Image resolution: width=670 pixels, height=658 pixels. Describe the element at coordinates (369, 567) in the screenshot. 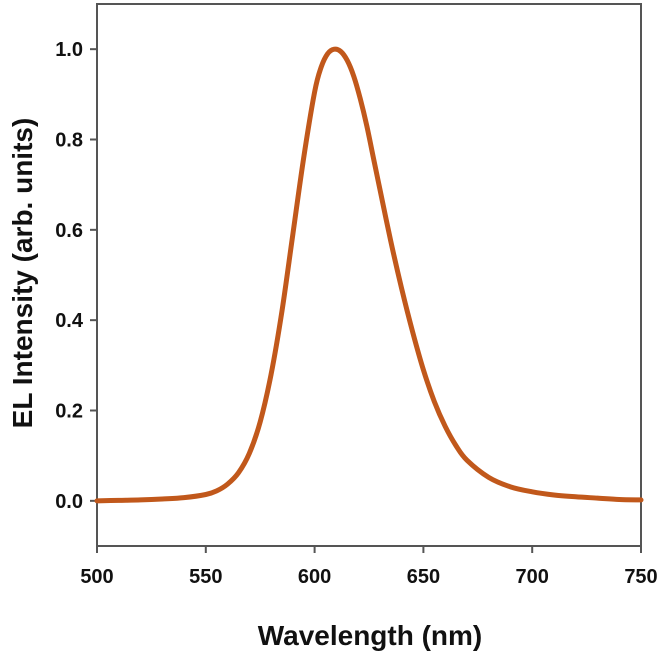

I see `x-axis-ticks: 500 550 600 650 700 750` at that location.